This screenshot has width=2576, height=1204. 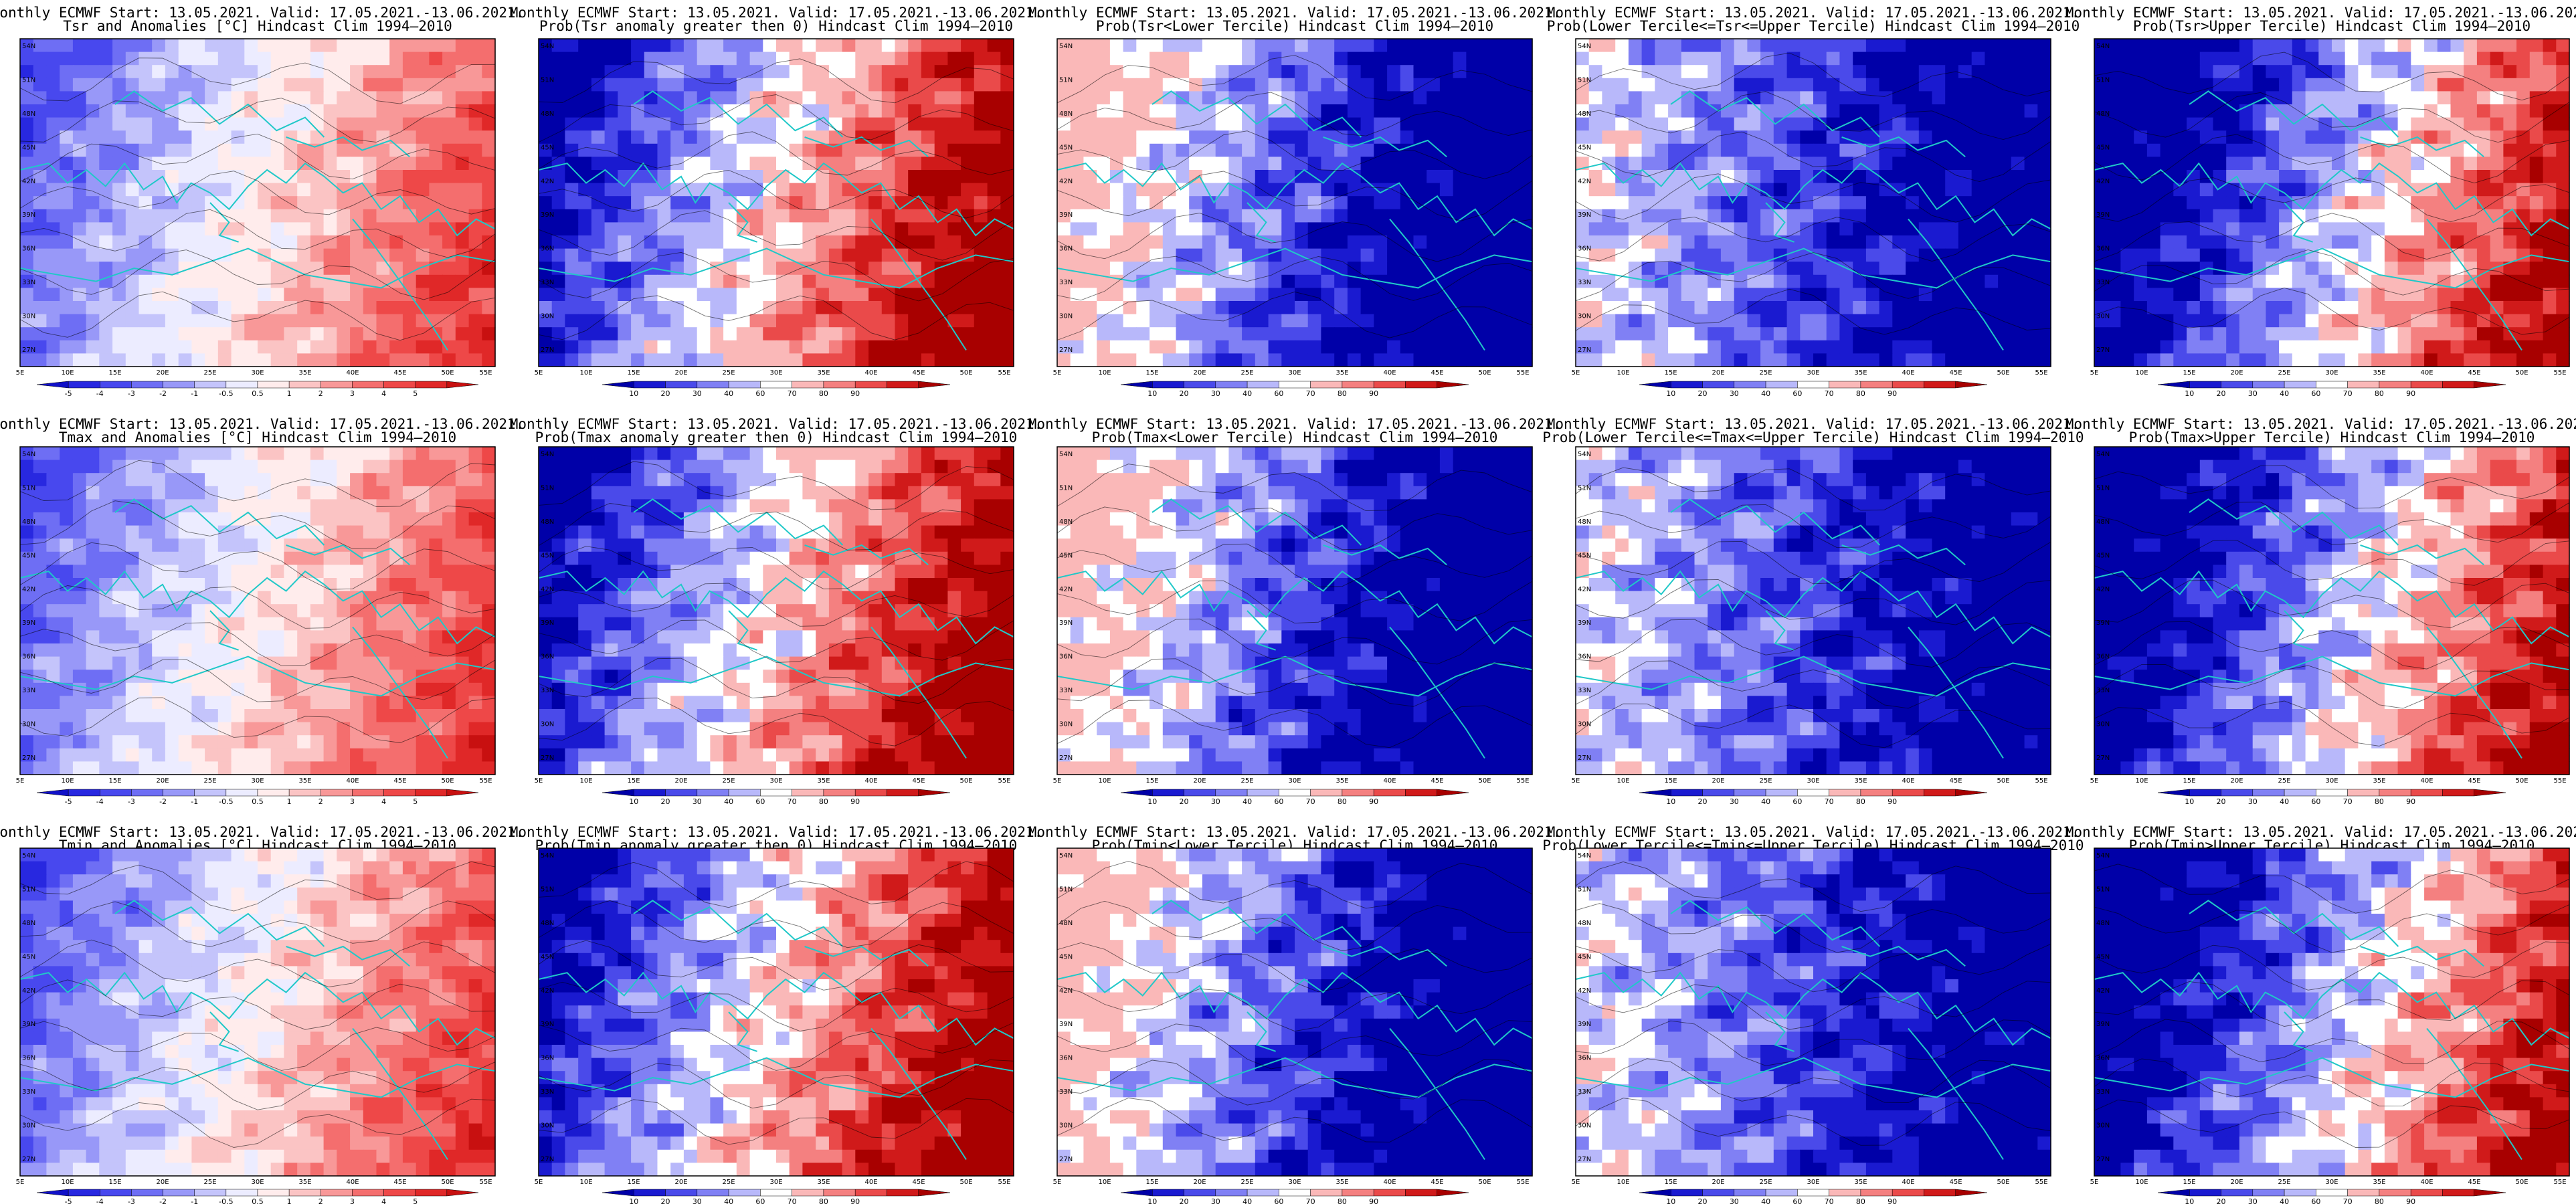 What do you see at coordinates (131, 801) in the screenshot?
I see `colorbar-tick-label: -3` at bounding box center [131, 801].